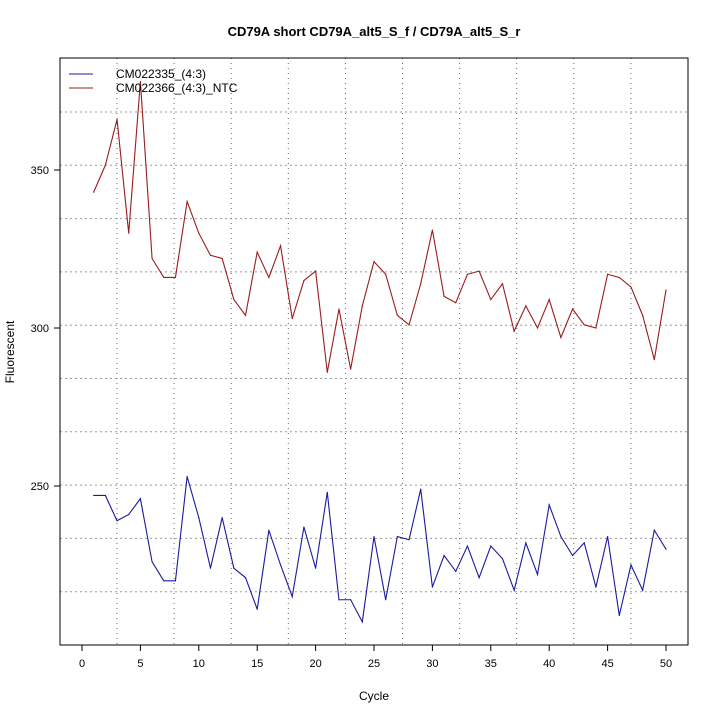 The image size is (720, 720). I want to click on x-tick-label: 40, so click(549, 664).